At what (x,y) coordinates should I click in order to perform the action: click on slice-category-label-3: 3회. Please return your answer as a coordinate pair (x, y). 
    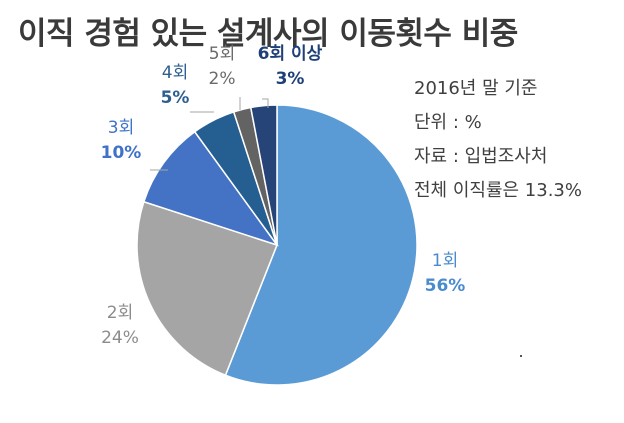
    Looking at the image, I should click on (121, 128).